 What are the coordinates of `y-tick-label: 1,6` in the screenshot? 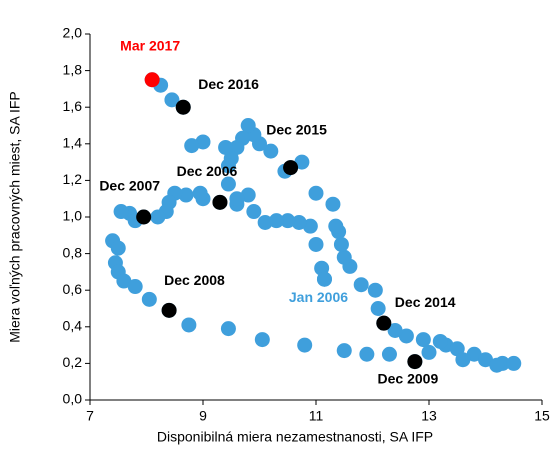 It's located at (73, 106).